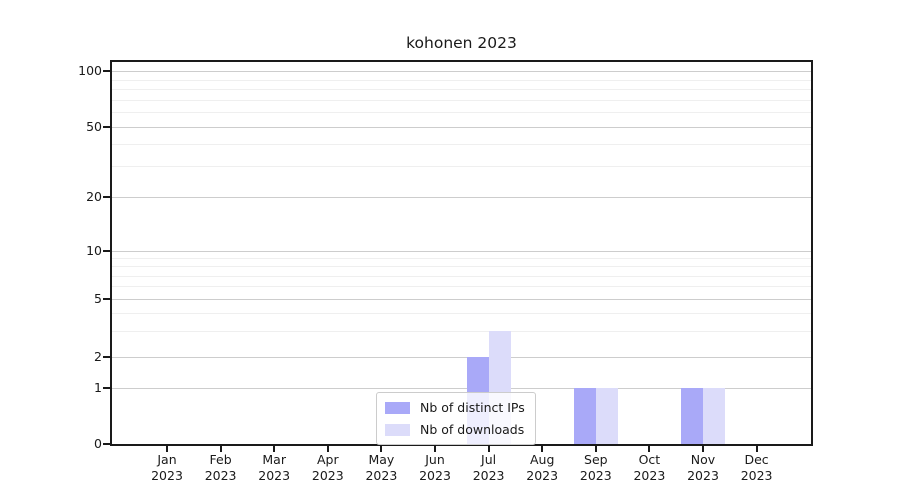 The width and height of the screenshot is (900, 500). I want to click on x-tick-label: Mar 2023, so click(274, 468).